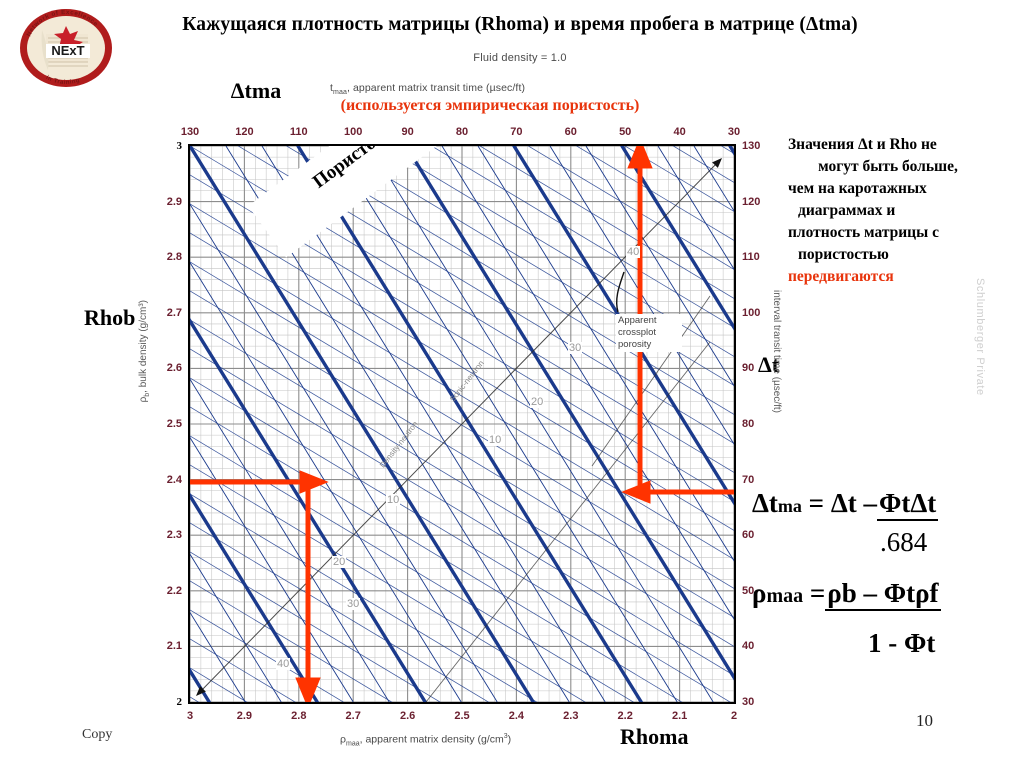 The width and height of the screenshot is (1024, 767). Describe the element at coordinates (352, 744) in the screenshot. I see `bottom-axis-title-sub: maa` at that location.